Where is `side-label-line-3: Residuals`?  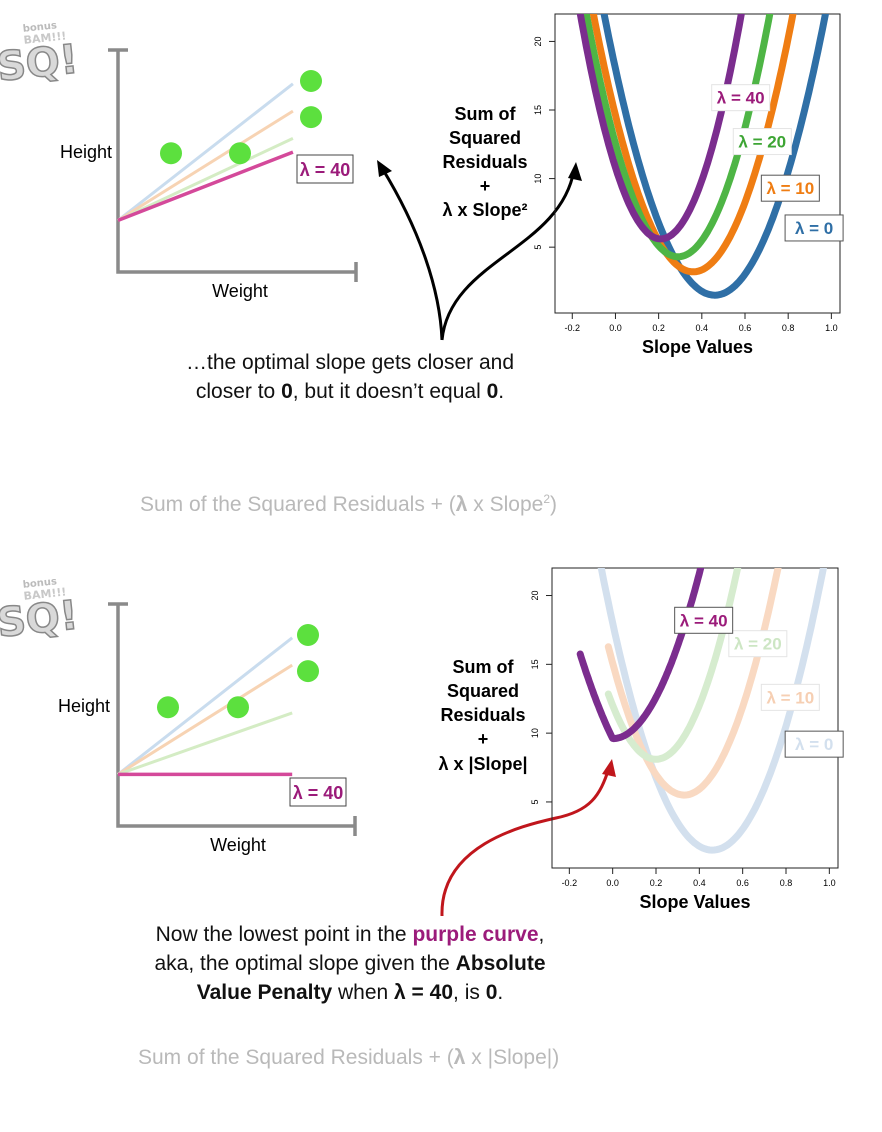 side-label-line-3: Residuals is located at coordinates (484, 162).